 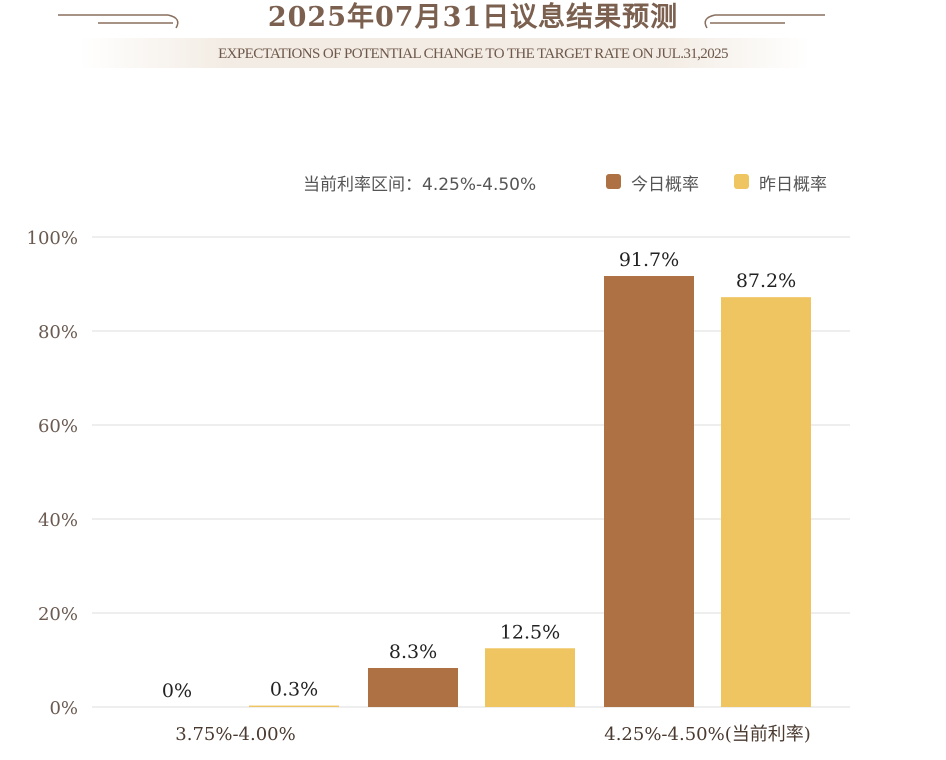 What do you see at coordinates (118, 21) in the screenshot?
I see `title-ornament-left` at bounding box center [118, 21].